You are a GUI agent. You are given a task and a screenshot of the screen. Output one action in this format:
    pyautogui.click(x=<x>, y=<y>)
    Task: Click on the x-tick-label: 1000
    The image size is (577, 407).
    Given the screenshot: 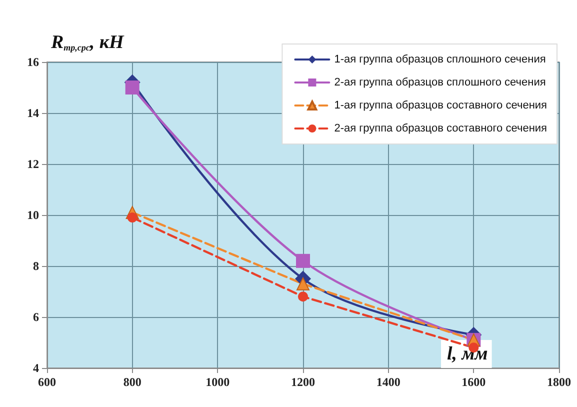 What is the action you would take?
    pyautogui.click(x=218, y=382)
    